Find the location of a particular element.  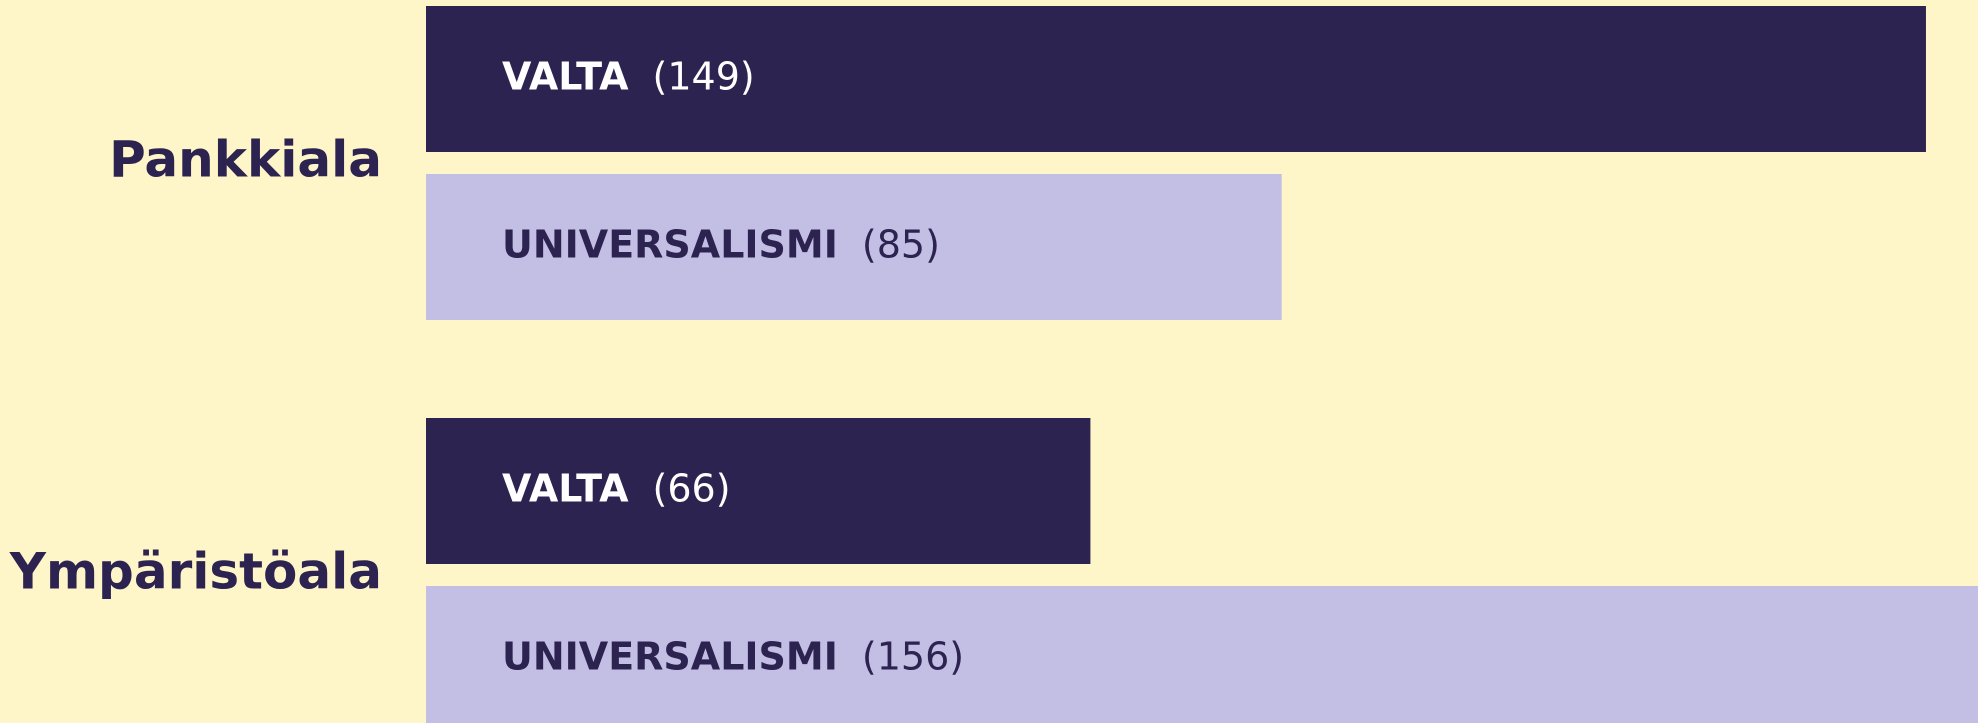

value-label: (149) is located at coordinates (704, 77).